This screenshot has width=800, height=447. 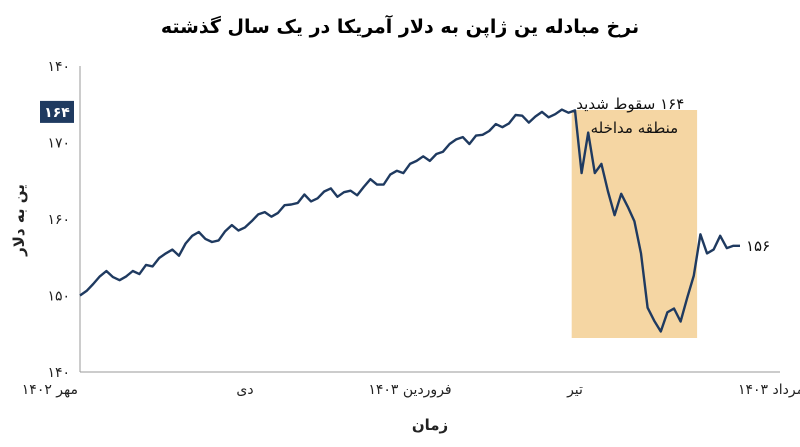 I want to click on y-tick-label: ۱۶۰, so click(x=58, y=220).